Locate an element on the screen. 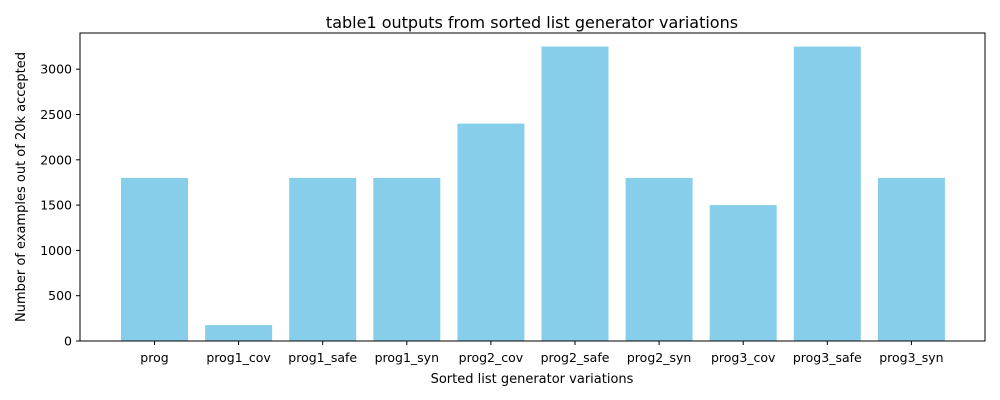 Image resolution: width=1000 pixels, height=400 pixels. y-tick-label-2500: 2500 is located at coordinates (56, 114).